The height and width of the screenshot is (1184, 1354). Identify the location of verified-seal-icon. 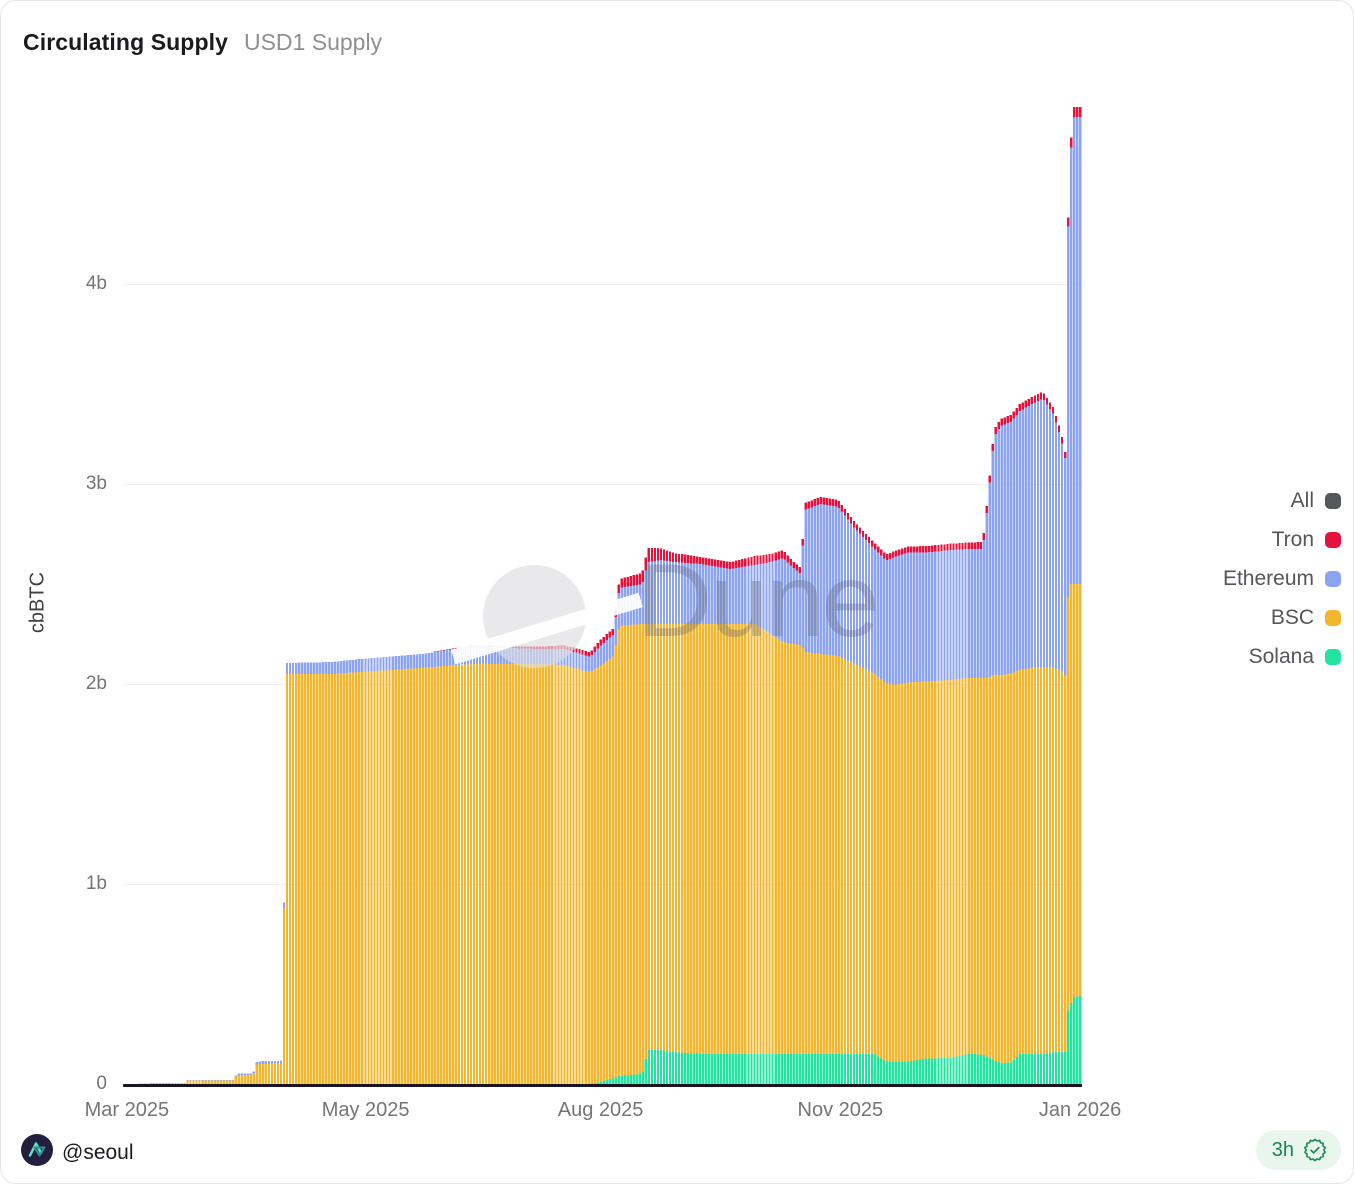
(1315, 1150).